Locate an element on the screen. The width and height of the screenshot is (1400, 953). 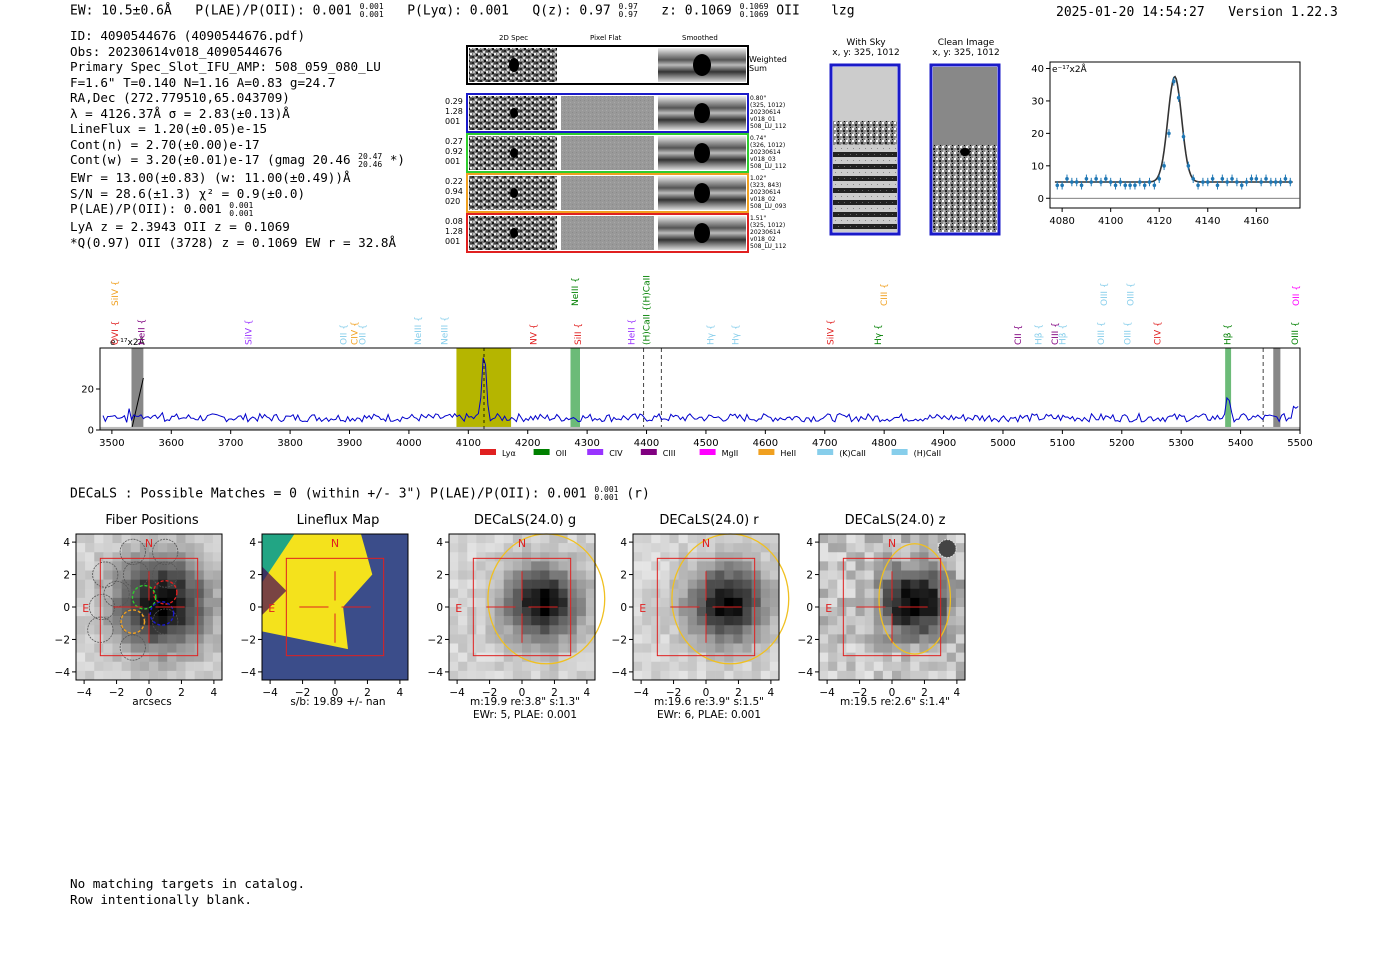
decals-axes-2: −4 −4 −2 −2 0 0 2 2 4 4 is located at coordinates (509, 618).